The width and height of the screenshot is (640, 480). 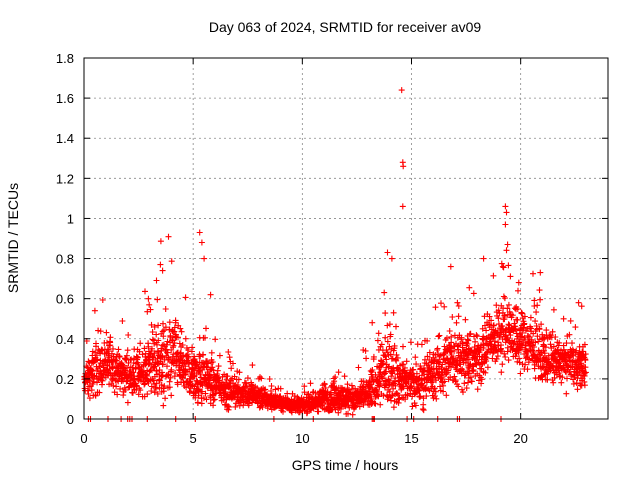 I want to click on y-tick-label: 0, so click(x=70, y=419).